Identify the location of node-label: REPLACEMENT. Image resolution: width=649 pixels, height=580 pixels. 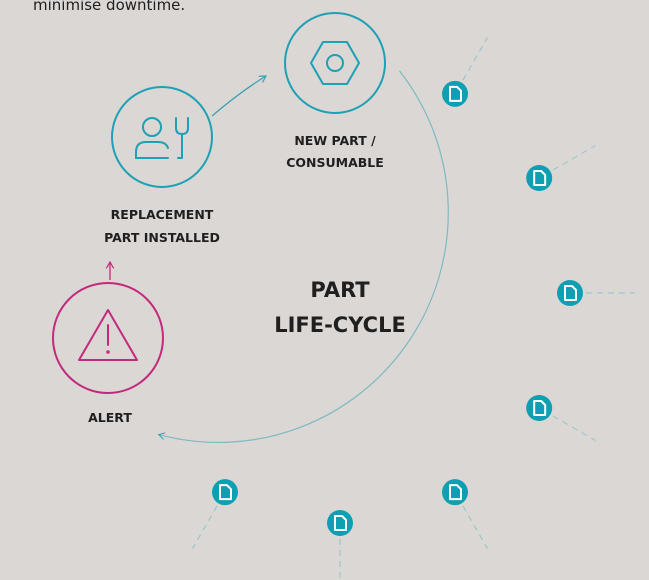
(162, 214).